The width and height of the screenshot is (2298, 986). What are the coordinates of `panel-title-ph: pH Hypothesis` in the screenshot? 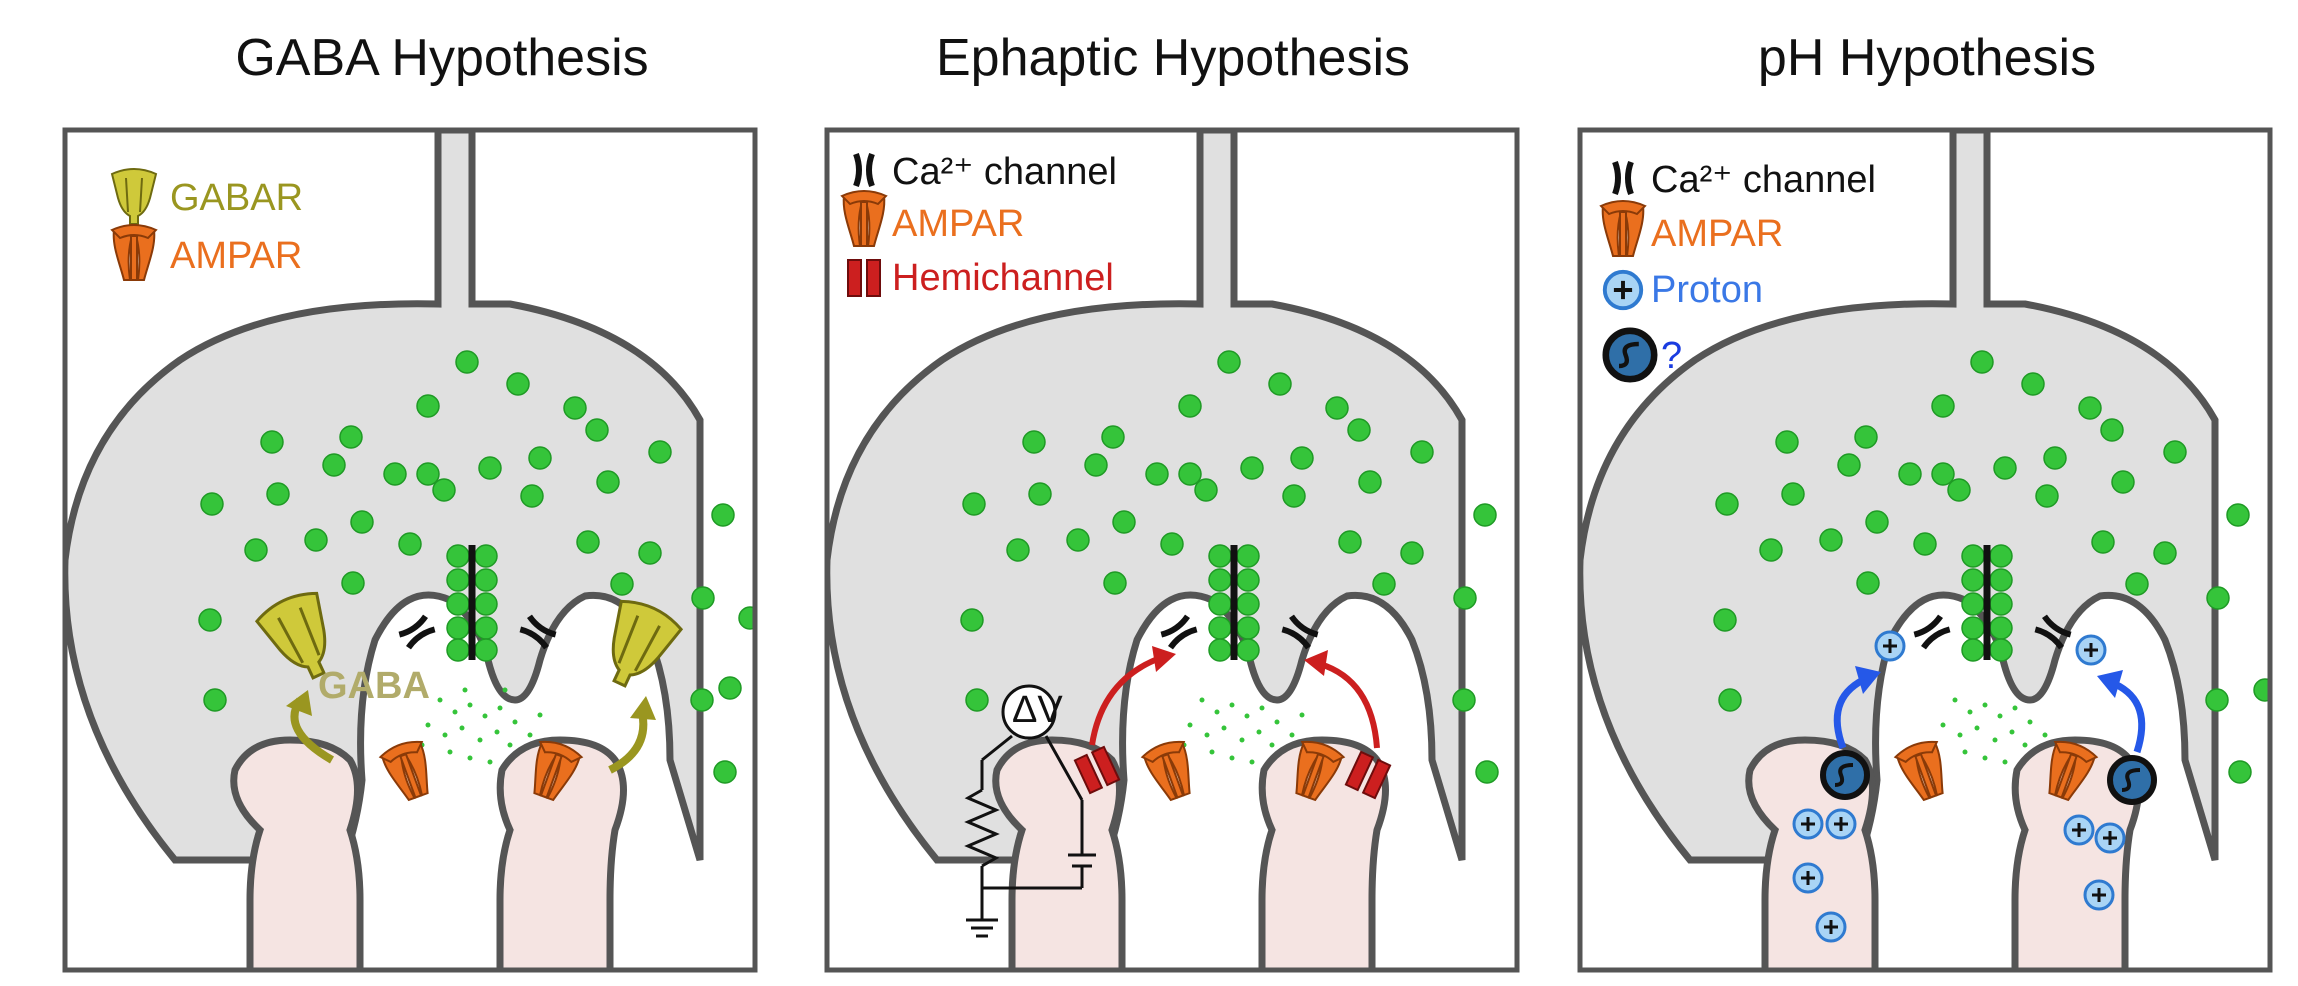 It's located at (1927, 58).